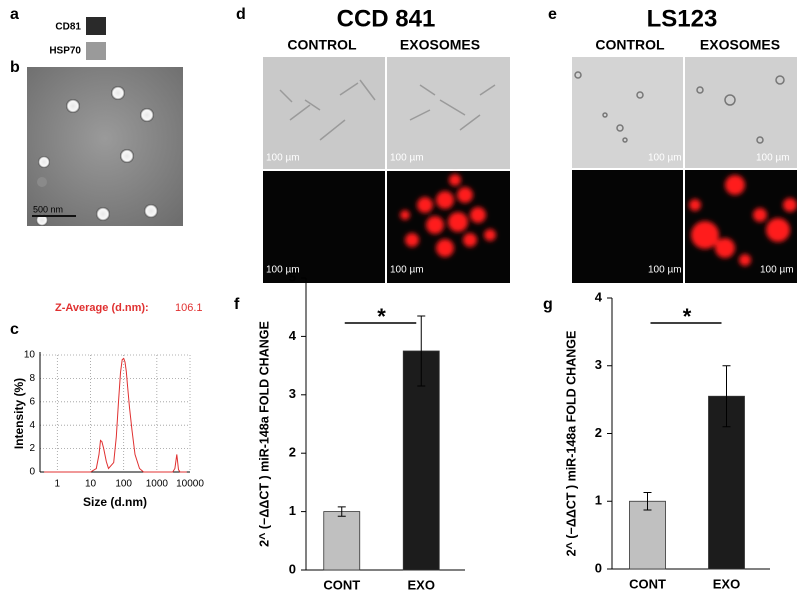  Describe the element at coordinates (19, 413) in the screenshot. I see `y-axis-label: Intensity (%)` at that location.